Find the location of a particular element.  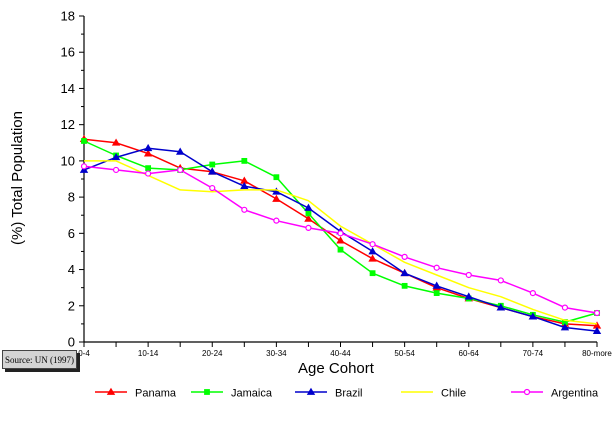

x-tick-label: 60-64 is located at coordinates (469, 353).